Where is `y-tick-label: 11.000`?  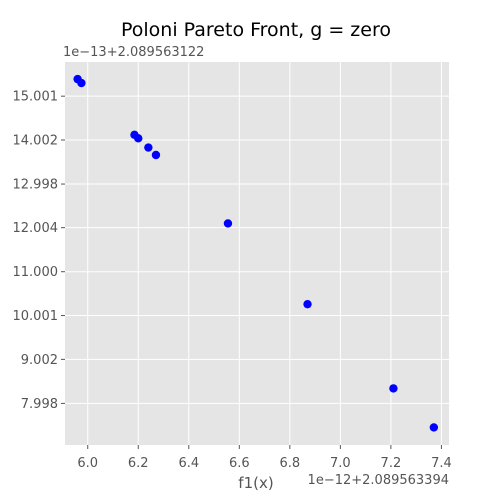
y-tick-label: 11.000 is located at coordinates (36, 272).